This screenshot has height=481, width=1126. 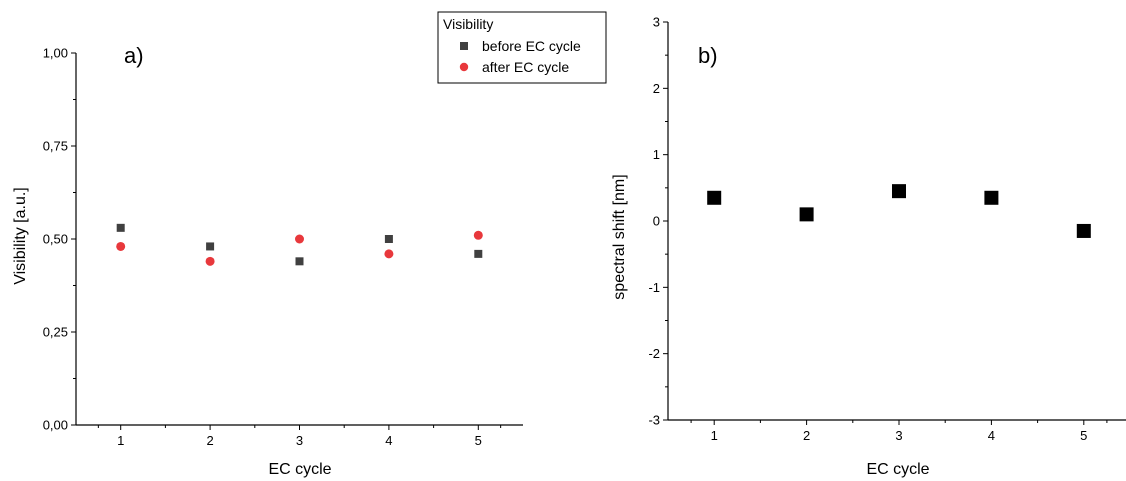 What do you see at coordinates (654, 353) in the screenshot?
I see `y-tick-label-b: -2` at bounding box center [654, 353].